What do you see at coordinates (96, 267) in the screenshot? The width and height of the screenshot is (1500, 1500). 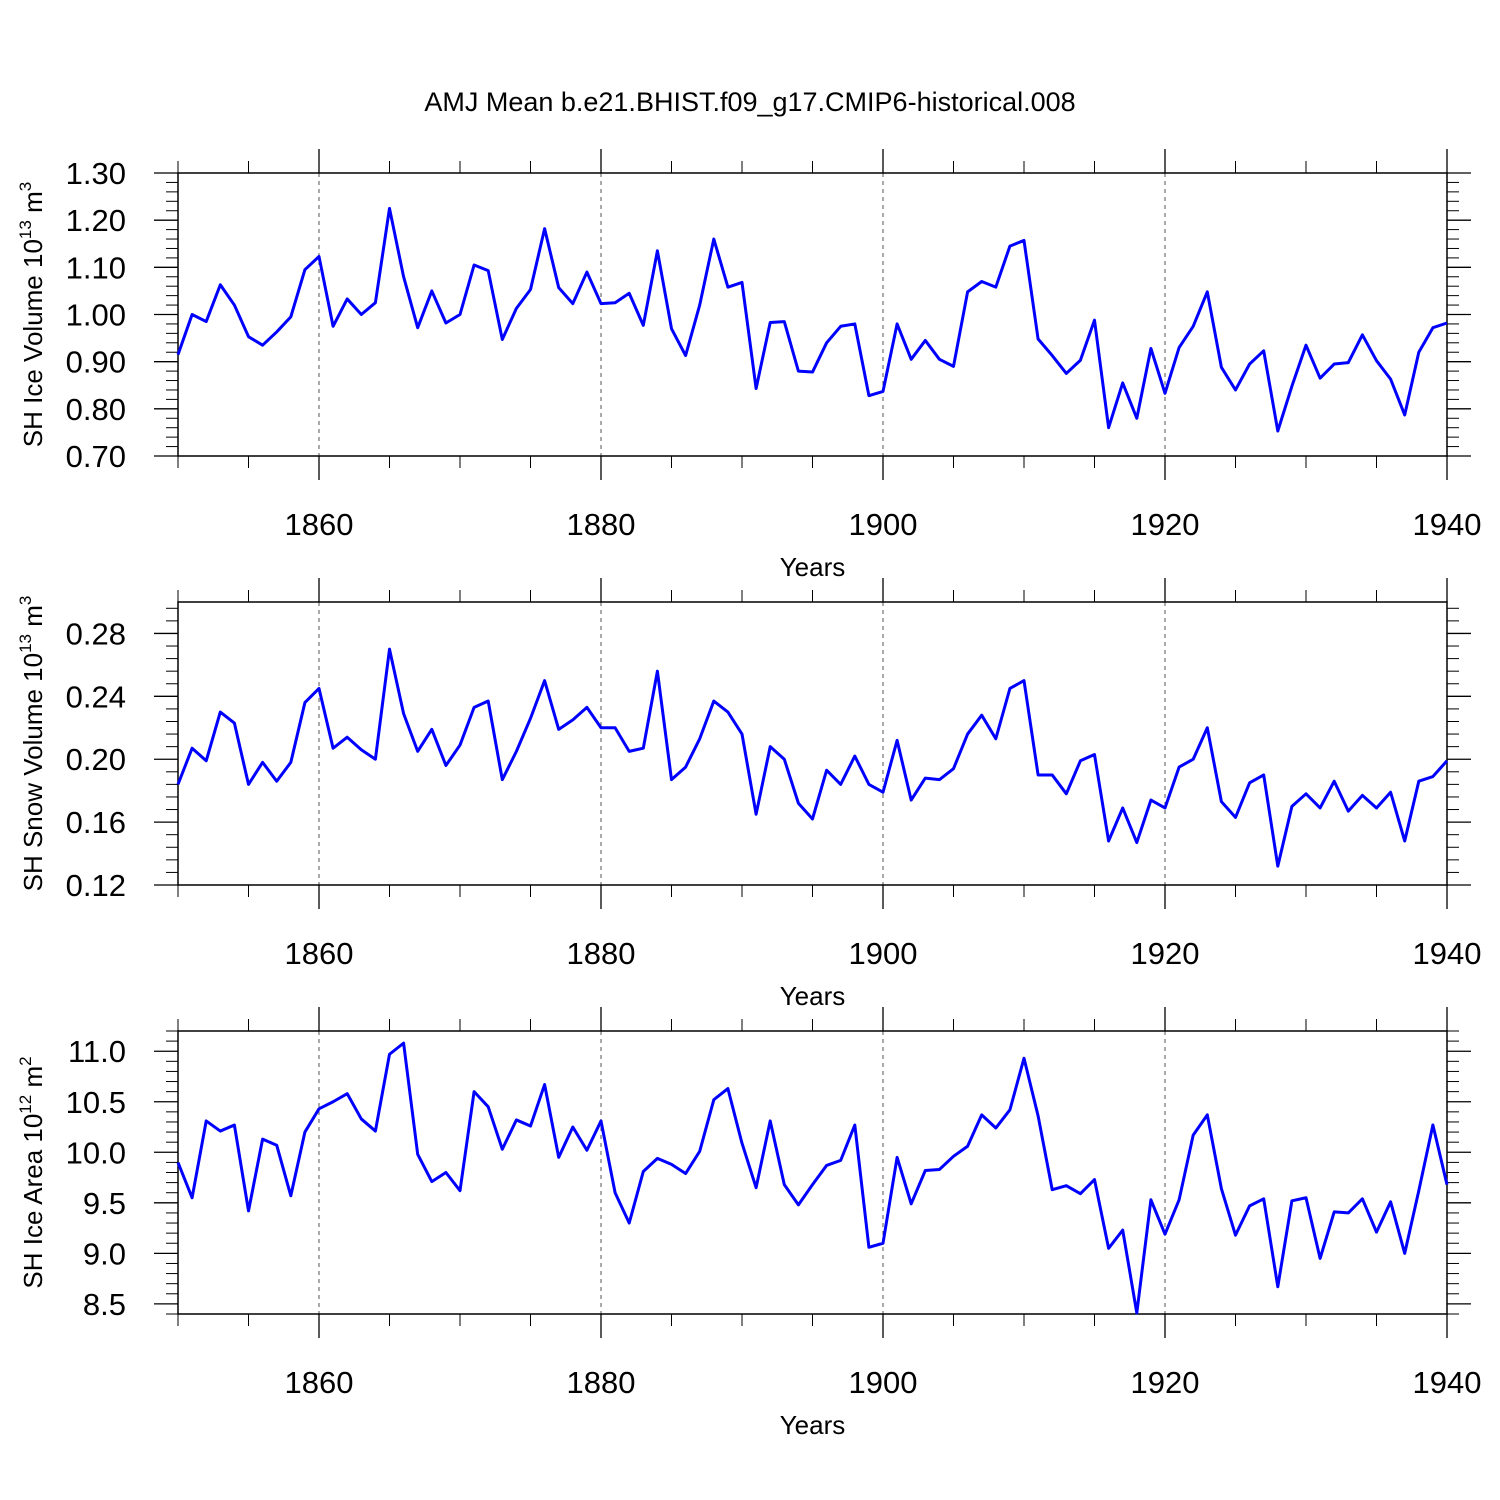 I see `panel0-ytick-label: 1.10` at bounding box center [96, 267].